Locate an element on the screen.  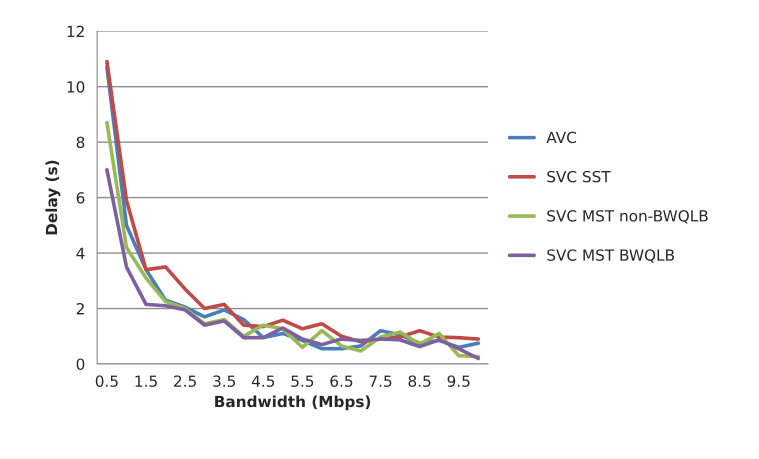
x-tick-label: 0.5 is located at coordinates (107, 381).